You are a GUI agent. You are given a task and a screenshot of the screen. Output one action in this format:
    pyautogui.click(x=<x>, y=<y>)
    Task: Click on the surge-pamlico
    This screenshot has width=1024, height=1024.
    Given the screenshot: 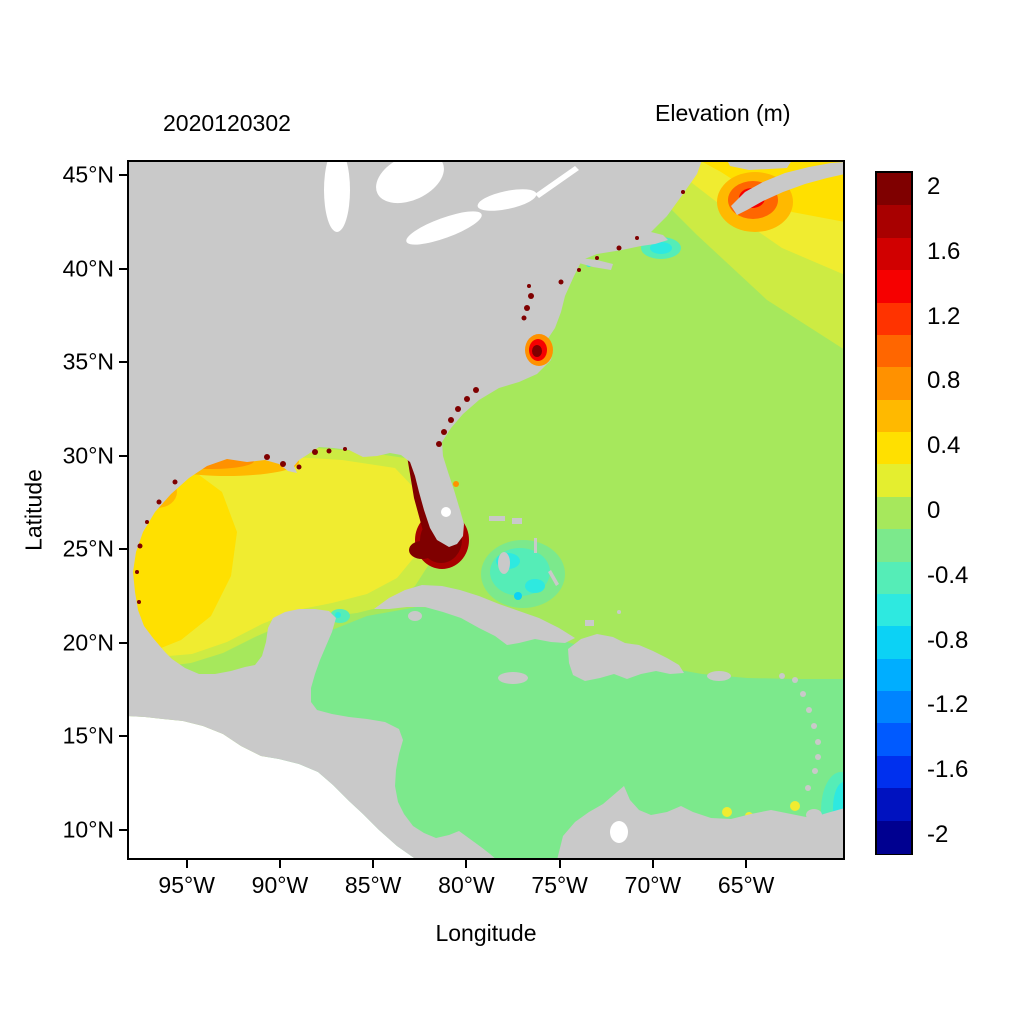 What is the action you would take?
    pyautogui.click(x=539, y=350)
    